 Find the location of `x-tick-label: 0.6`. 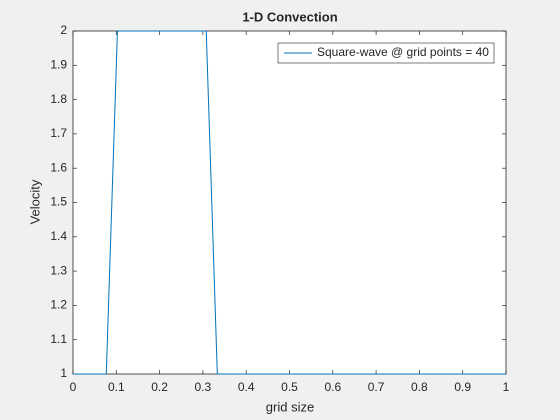

x-tick-label: 0.6 is located at coordinates (332, 387).